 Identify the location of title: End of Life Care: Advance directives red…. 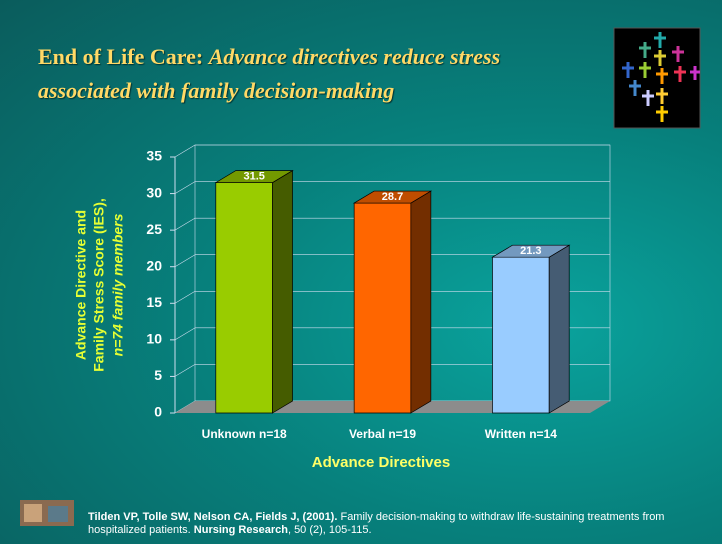
(318, 74).